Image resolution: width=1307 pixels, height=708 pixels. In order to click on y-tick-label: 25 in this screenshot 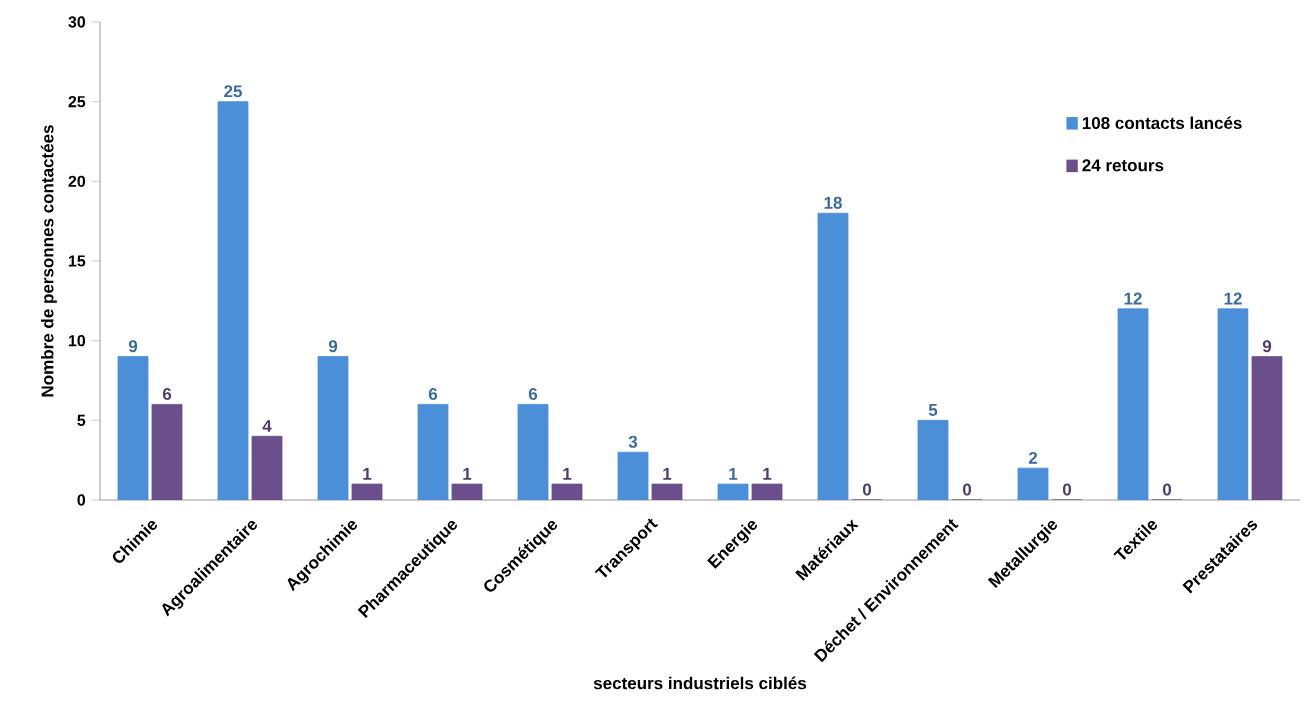, I will do `click(77, 102)`.